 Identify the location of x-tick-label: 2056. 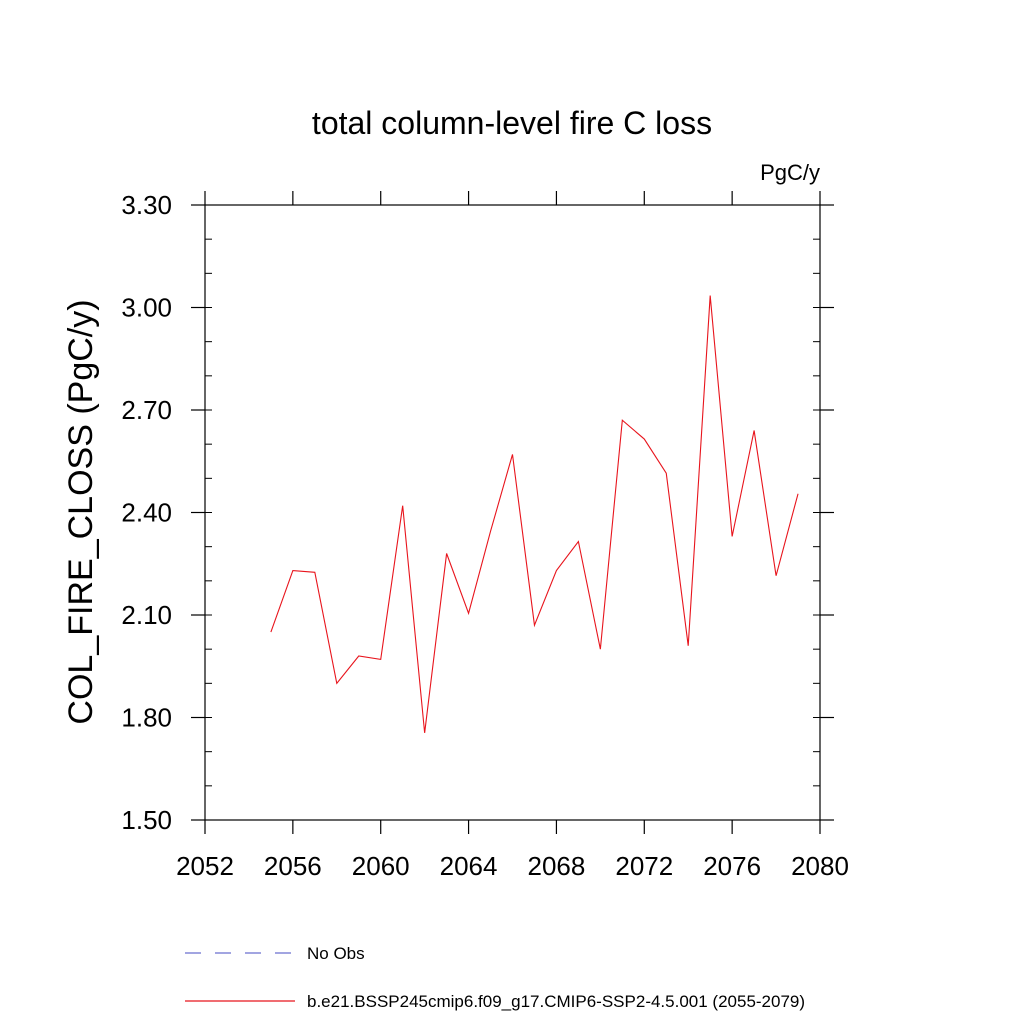
(293, 866).